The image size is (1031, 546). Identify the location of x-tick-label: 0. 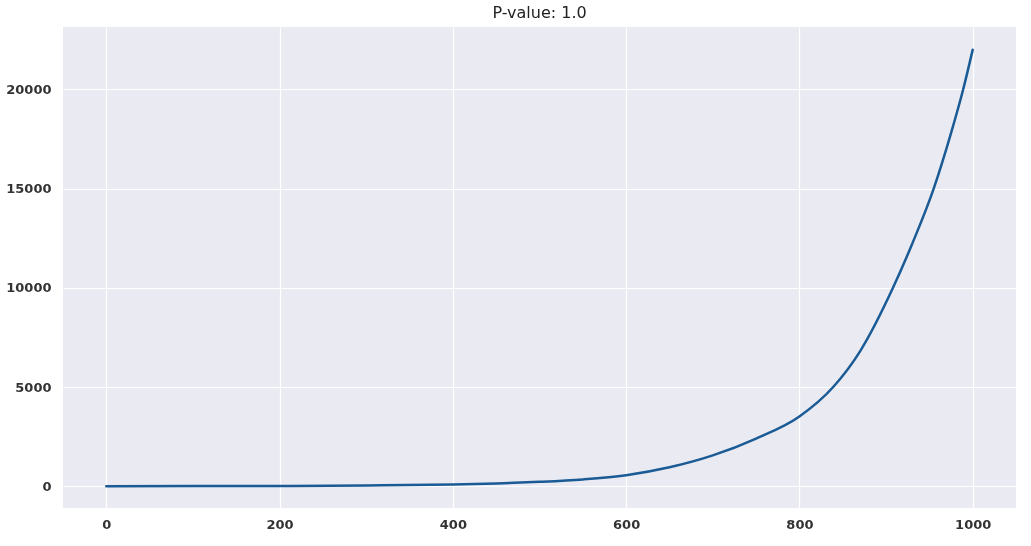
(107, 524).